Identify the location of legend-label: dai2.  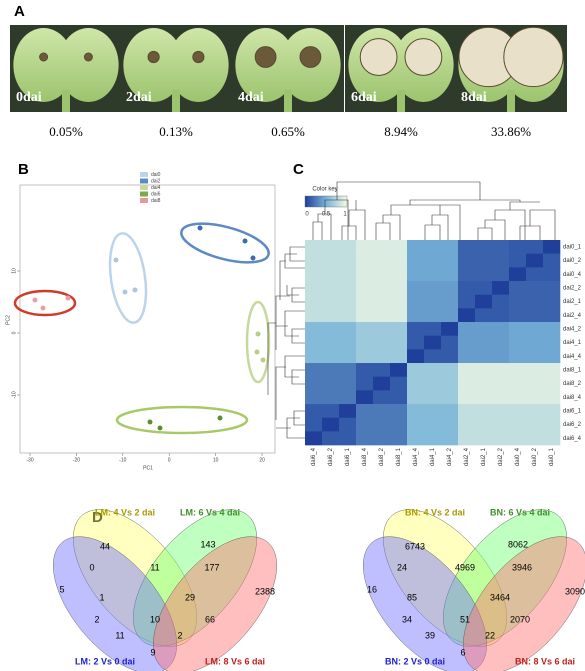
(156, 181).